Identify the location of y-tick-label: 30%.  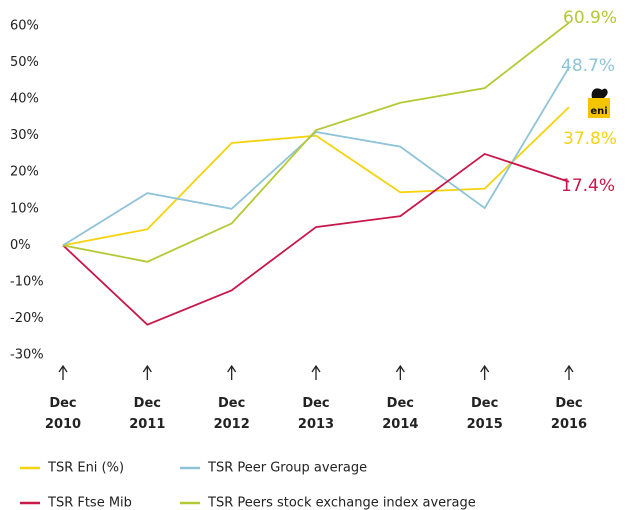
(24, 135).